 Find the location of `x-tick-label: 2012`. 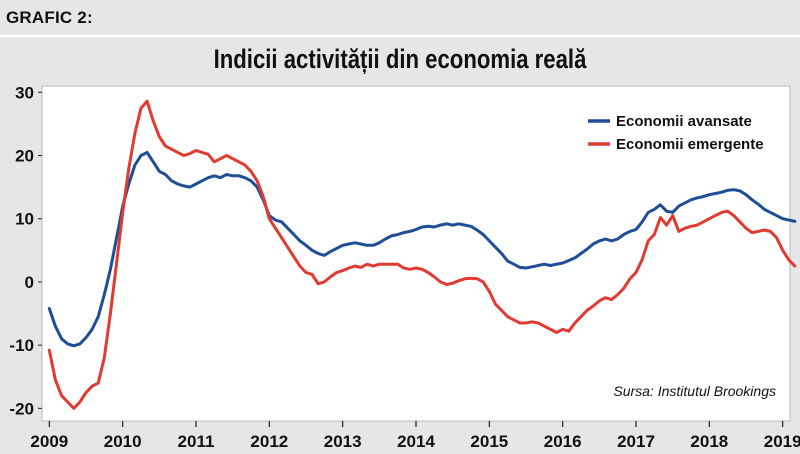

x-tick-label: 2012 is located at coordinates (269, 441).